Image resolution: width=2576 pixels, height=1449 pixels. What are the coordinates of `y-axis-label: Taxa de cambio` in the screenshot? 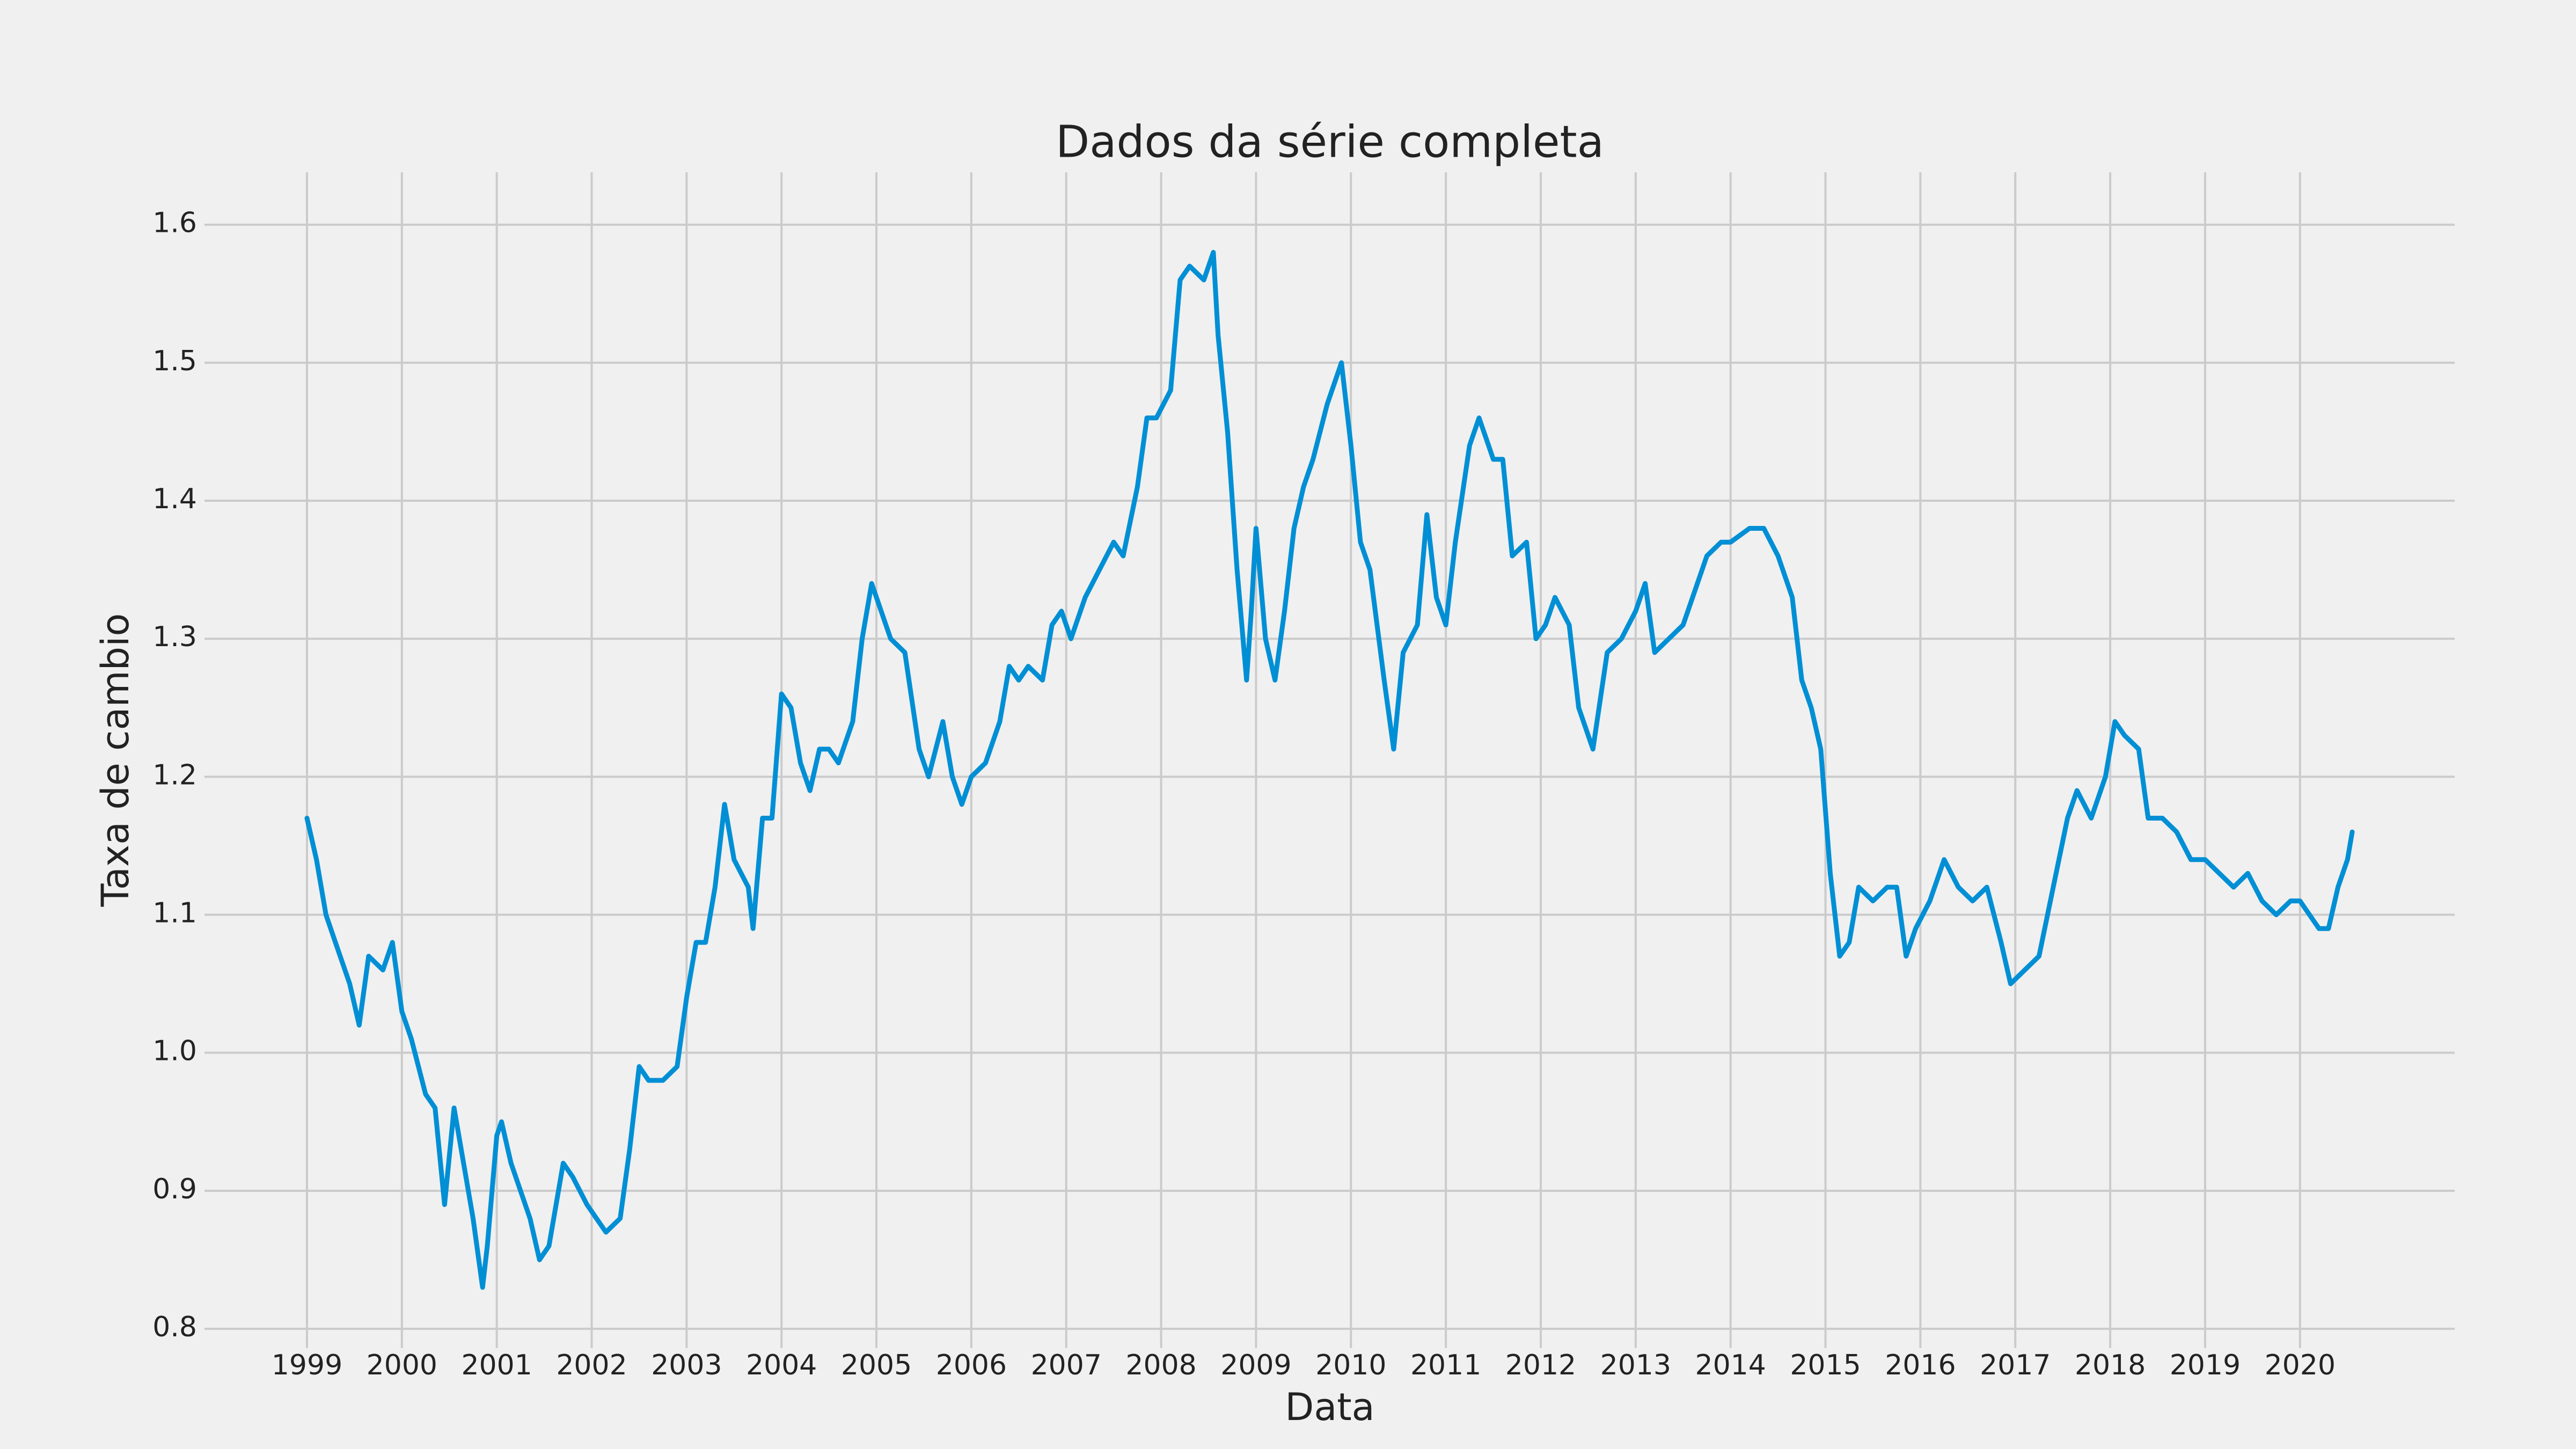 It's located at (115, 760).